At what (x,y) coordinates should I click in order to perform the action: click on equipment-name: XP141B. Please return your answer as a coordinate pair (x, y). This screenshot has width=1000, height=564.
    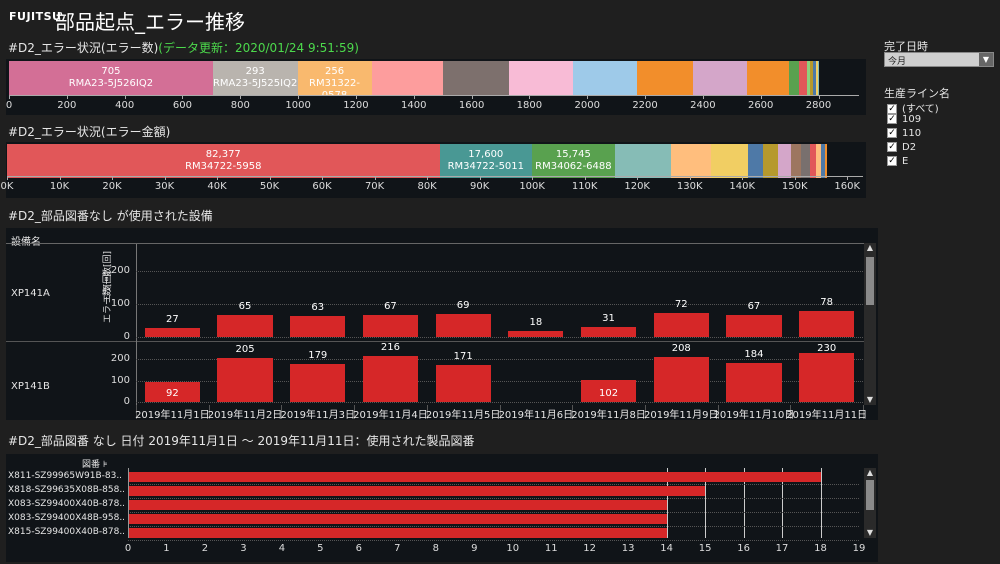
    Looking at the image, I should click on (30, 386).